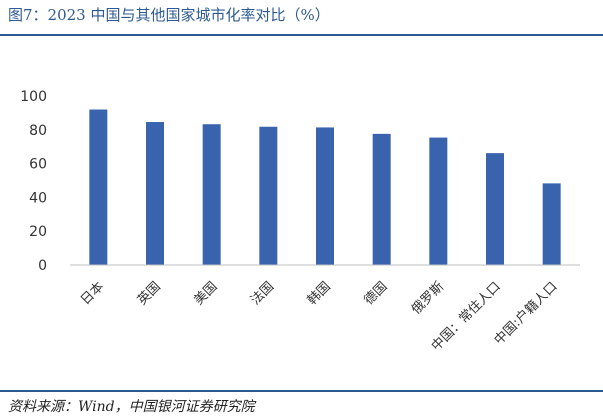 This screenshot has width=603, height=418. What do you see at coordinates (149, 293) in the screenshot?
I see `x-tick-label: 英国` at bounding box center [149, 293].